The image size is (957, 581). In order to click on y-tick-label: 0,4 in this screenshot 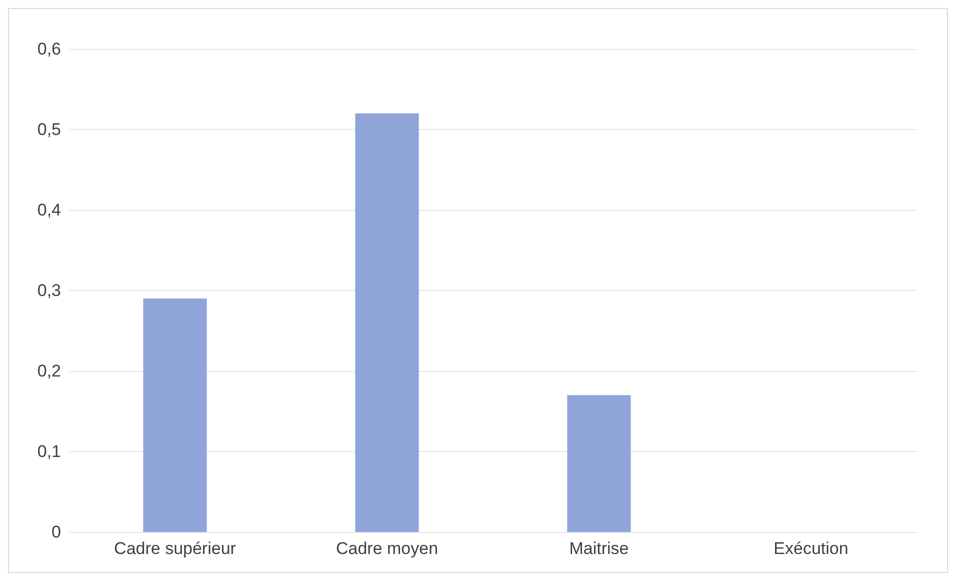, I will do `click(49, 210)`.